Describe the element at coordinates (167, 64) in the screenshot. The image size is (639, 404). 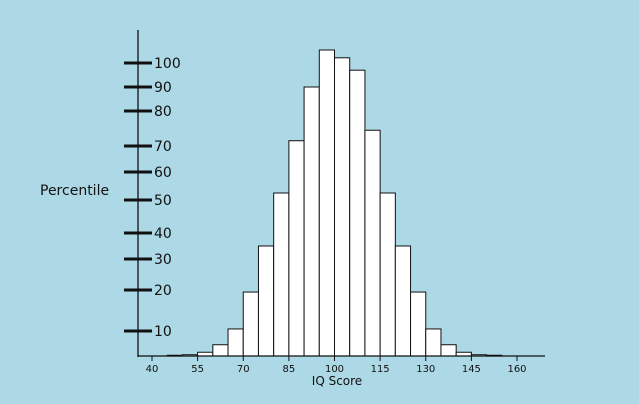
I see `y-tick-label-100: 100` at that location.